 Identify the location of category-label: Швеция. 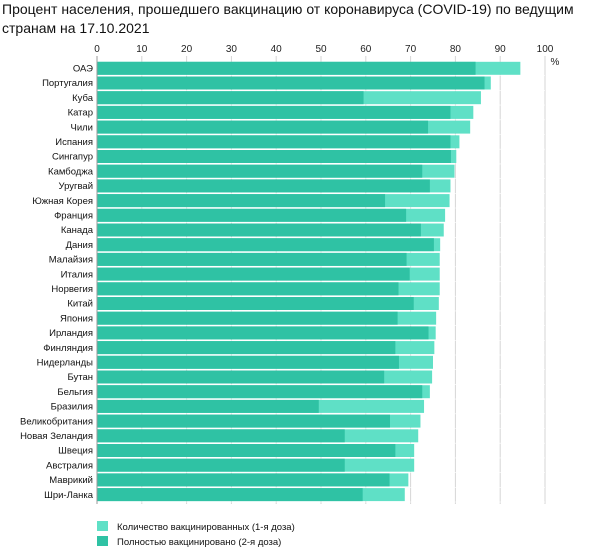
(75, 451).